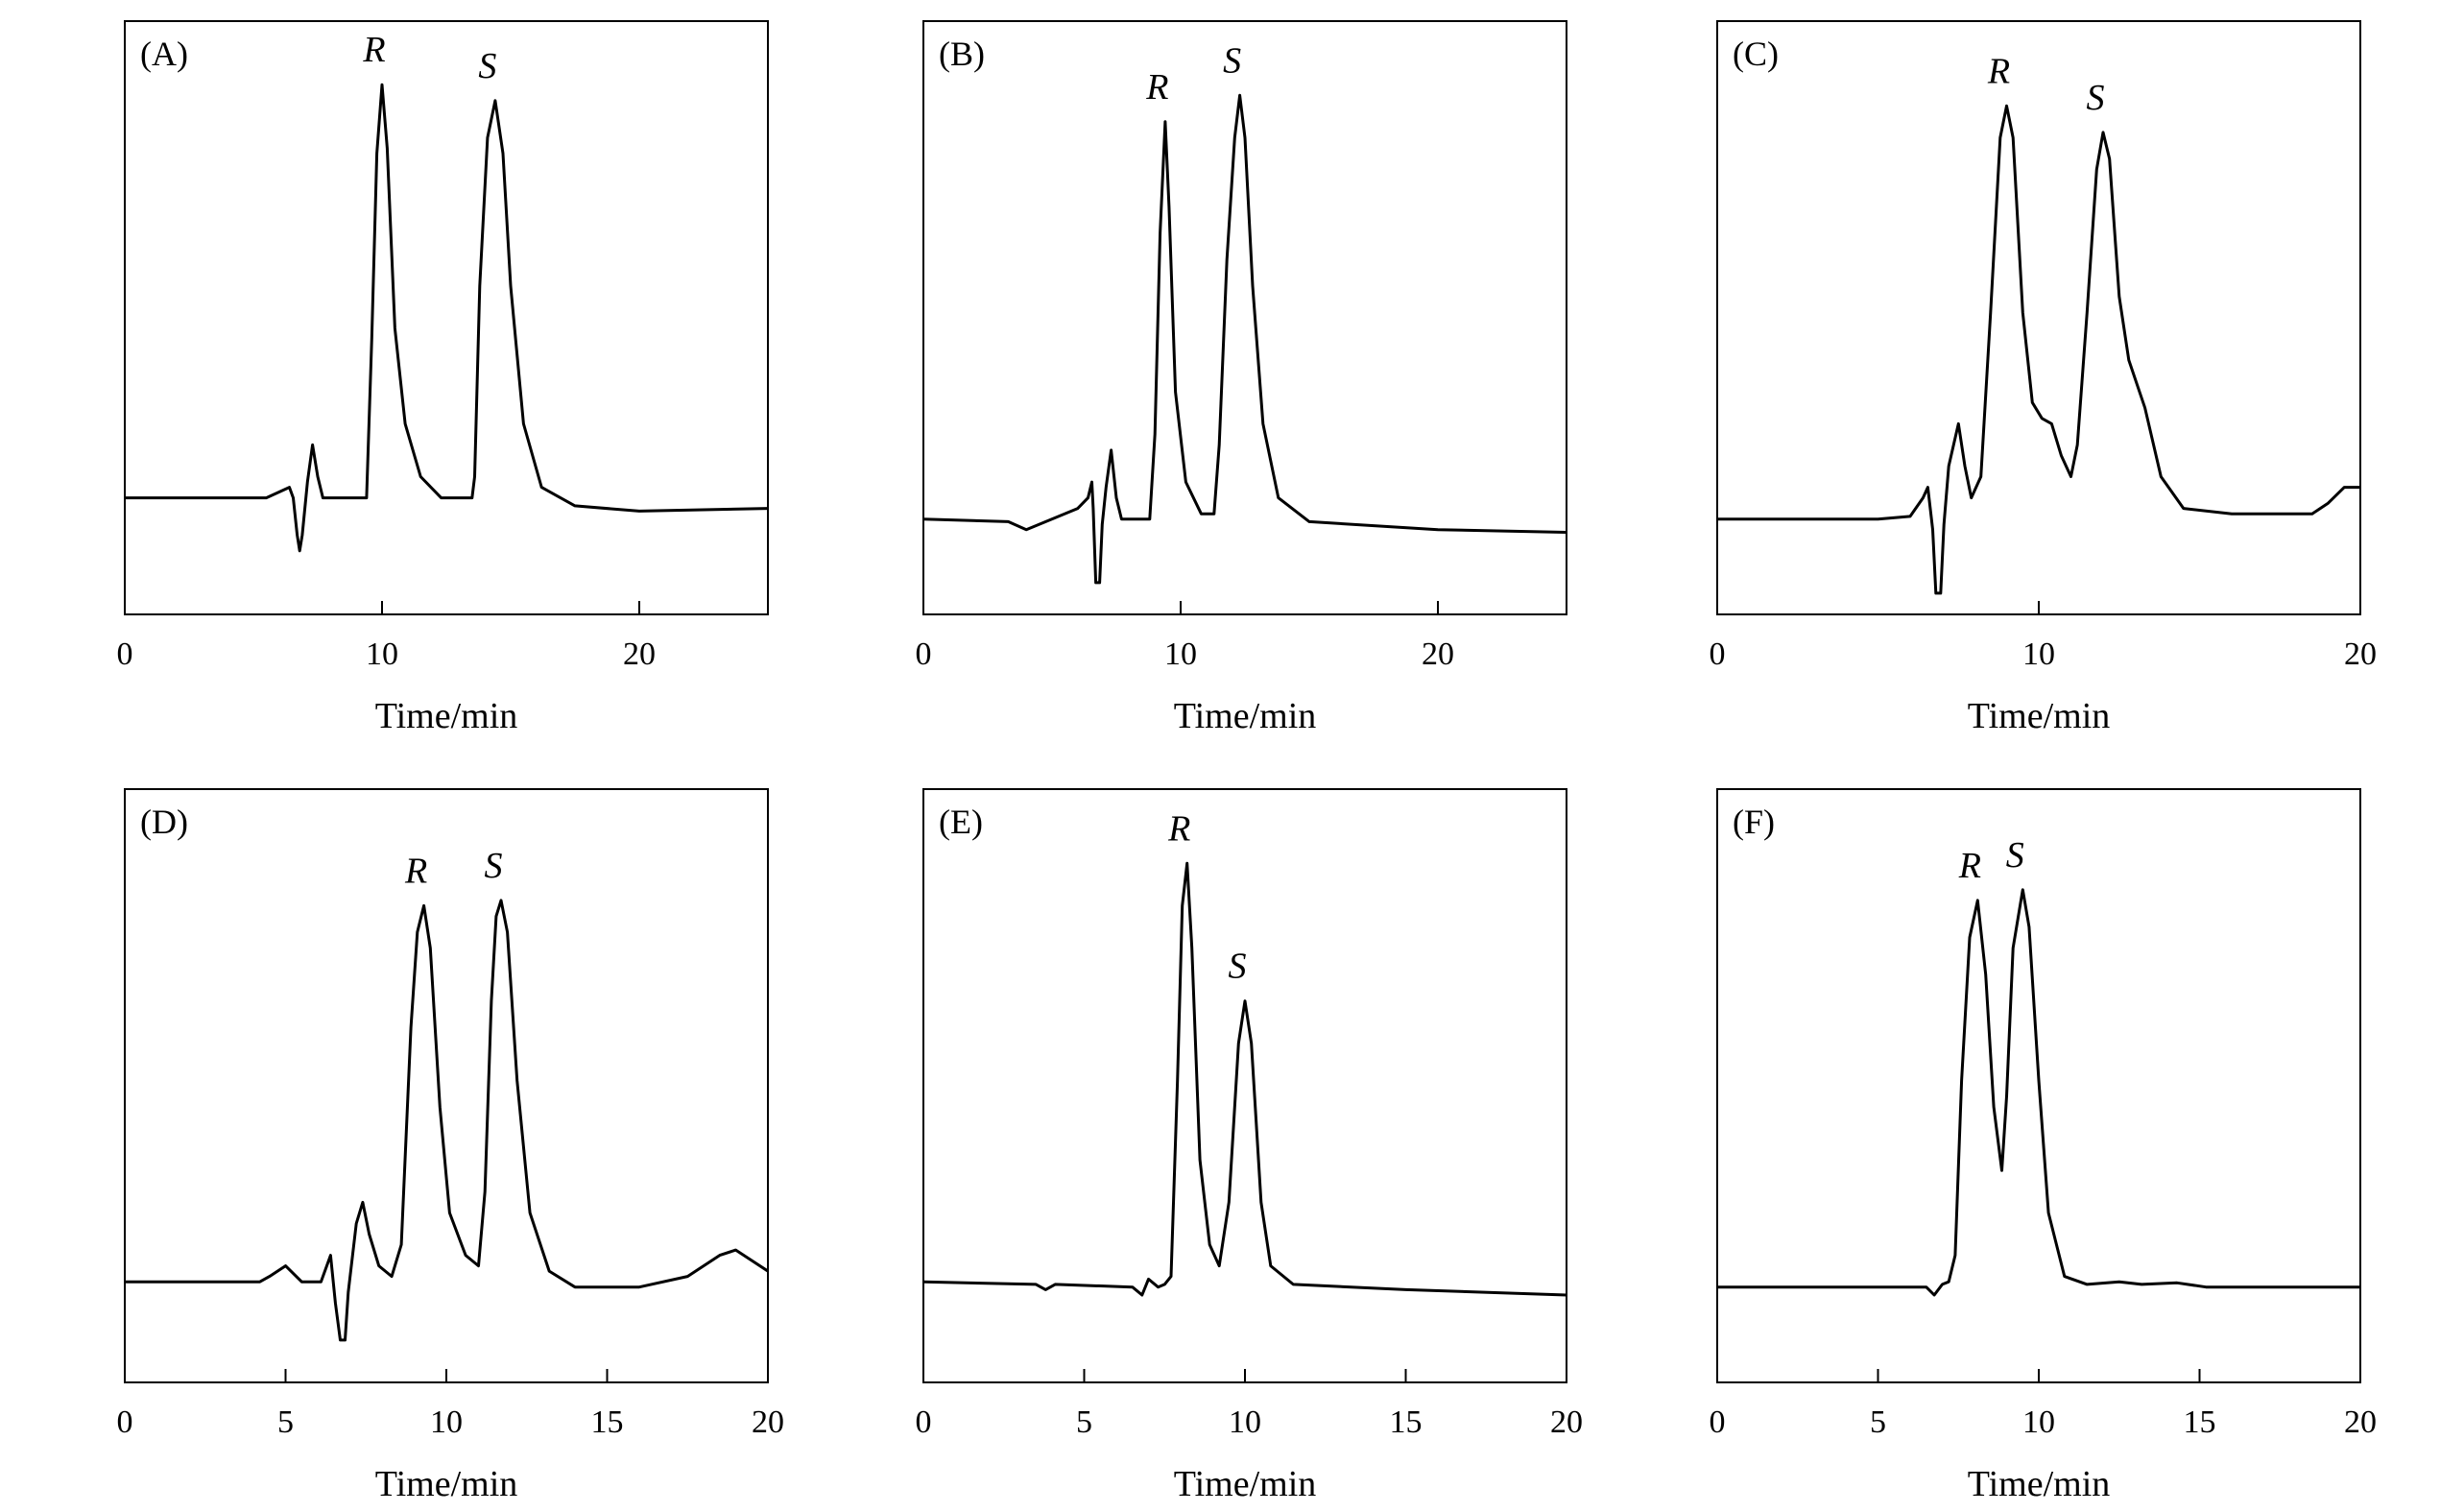  I want to click on chart-panel-5: 0 5 10 15 20 Time/min (E) R S, so click(1249, 1146).